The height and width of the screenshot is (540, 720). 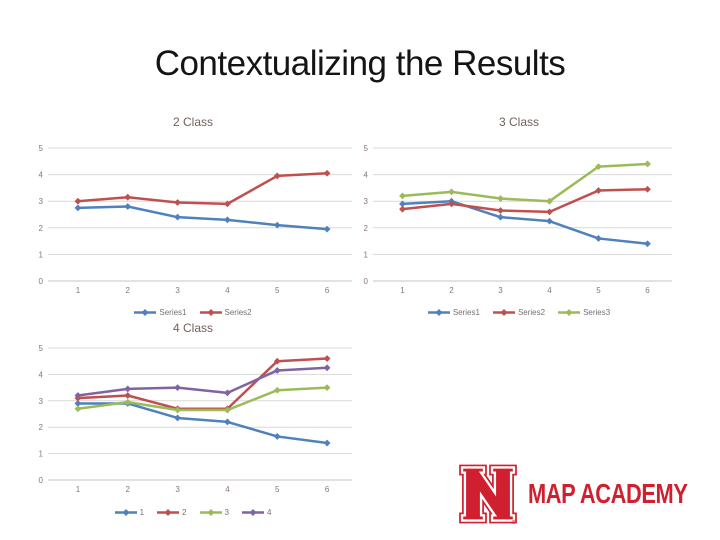 I want to click on slide-title: Contextualizing the Results, so click(x=360, y=63).